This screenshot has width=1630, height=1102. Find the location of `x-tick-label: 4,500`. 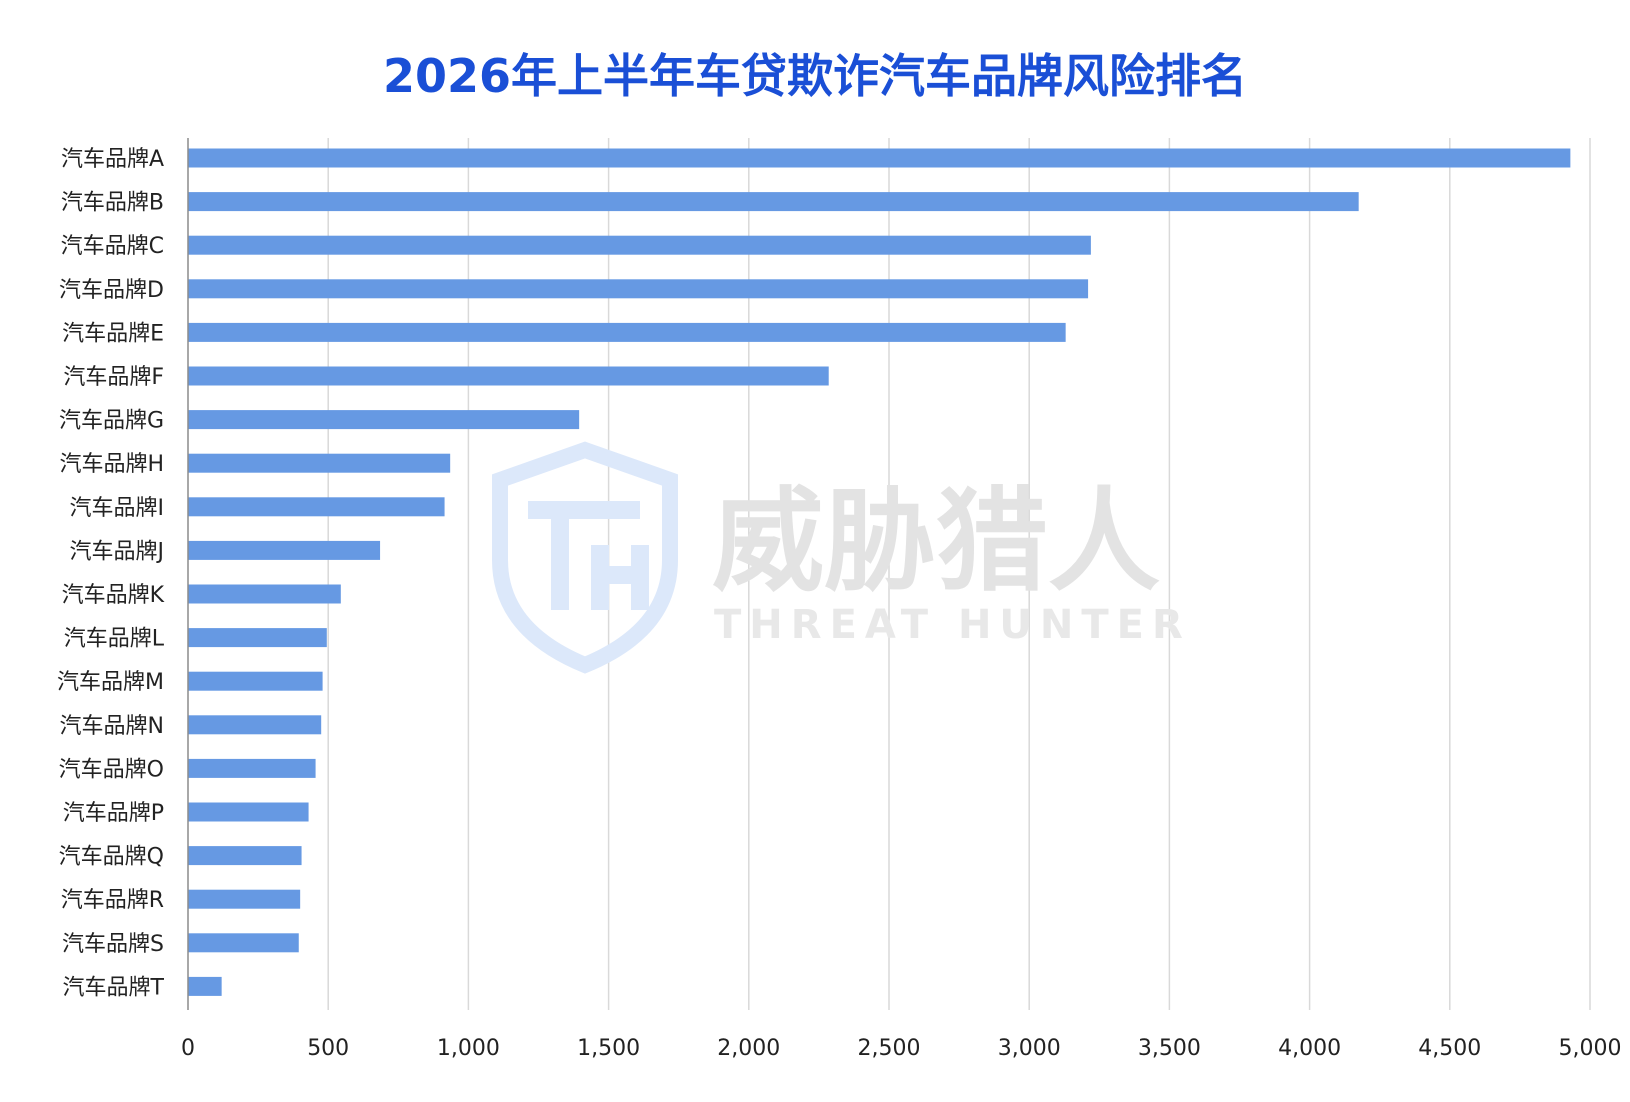

x-tick-label: 4,500 is located at coordinates (1449, 1048).